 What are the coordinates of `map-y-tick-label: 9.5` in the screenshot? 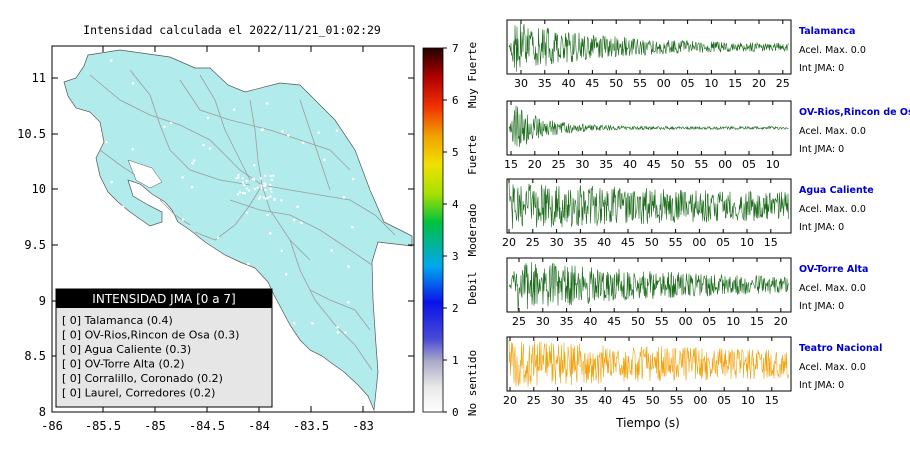 It's located at (35, 245).